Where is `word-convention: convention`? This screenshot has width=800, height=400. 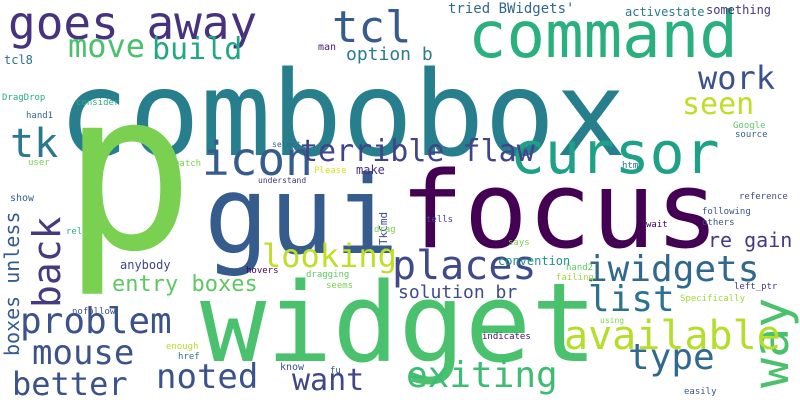
word-convention: convention is located at coordinates (534, 261).